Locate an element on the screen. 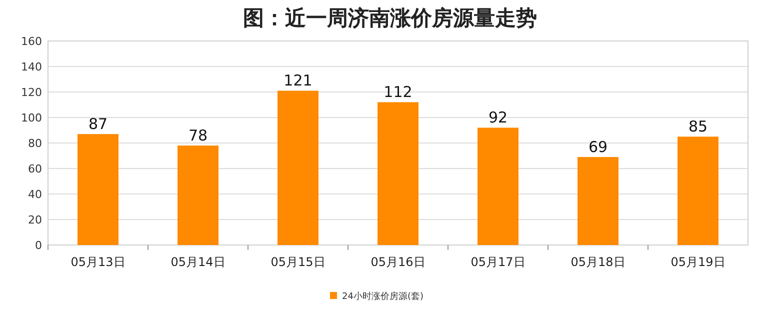  y-tick-label: 40 is located at coordinates (35, 194).